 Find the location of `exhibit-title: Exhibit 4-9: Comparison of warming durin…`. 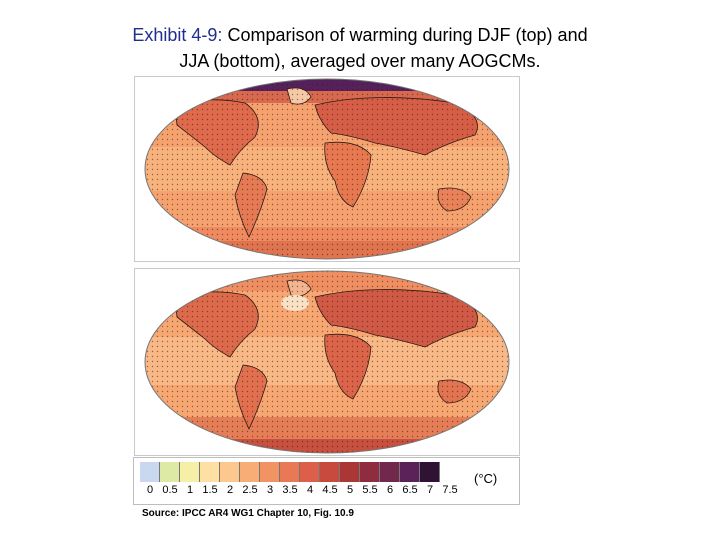

exhibit-title: Exhibit 4-9: Comparison of warming durin… is located at coordinates (360, 48).